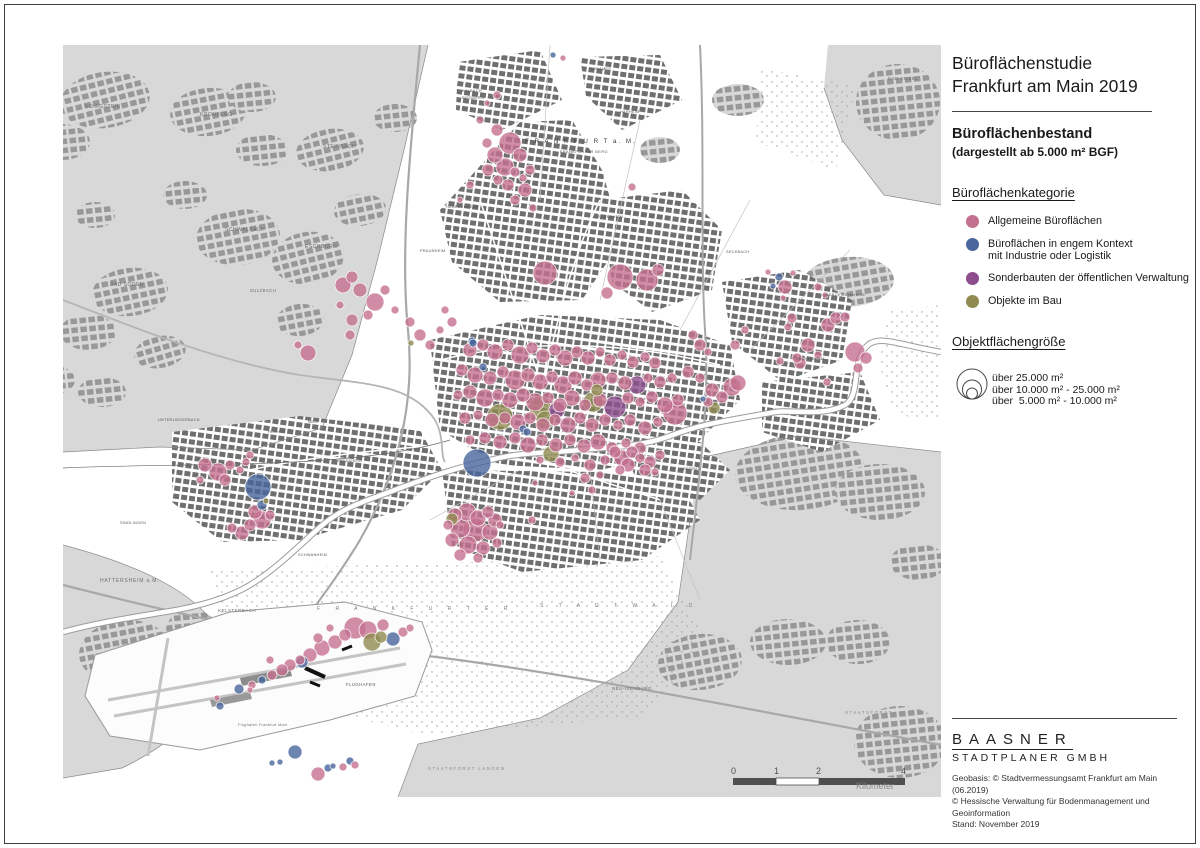 The height and width of the screenshot is (848, 1200). I want to click on credit-line: Stand: November 2019, so click(996, 824).